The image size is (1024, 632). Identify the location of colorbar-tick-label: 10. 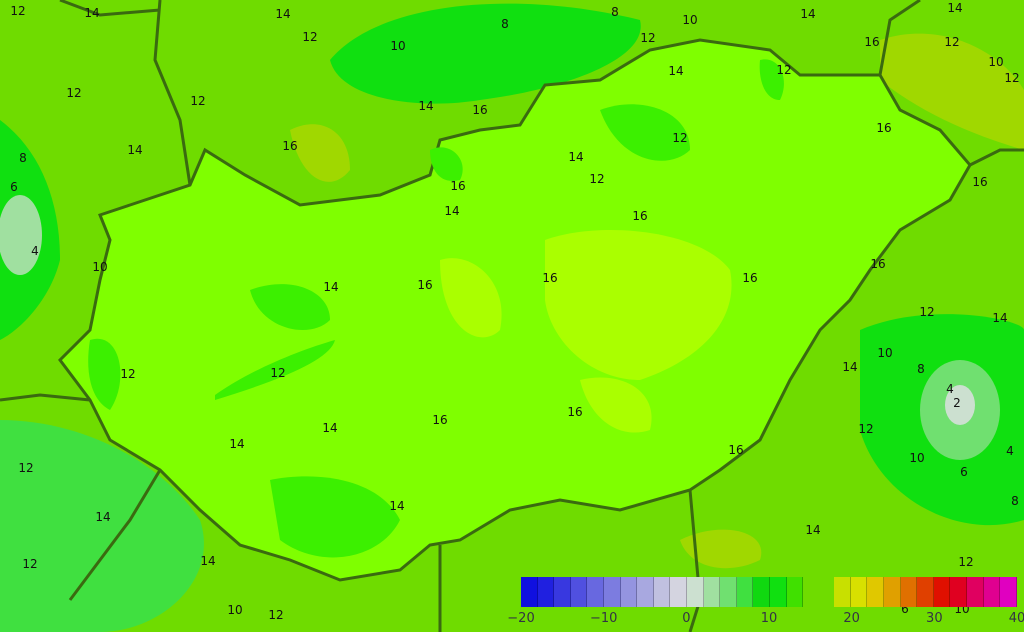
(769, 618).